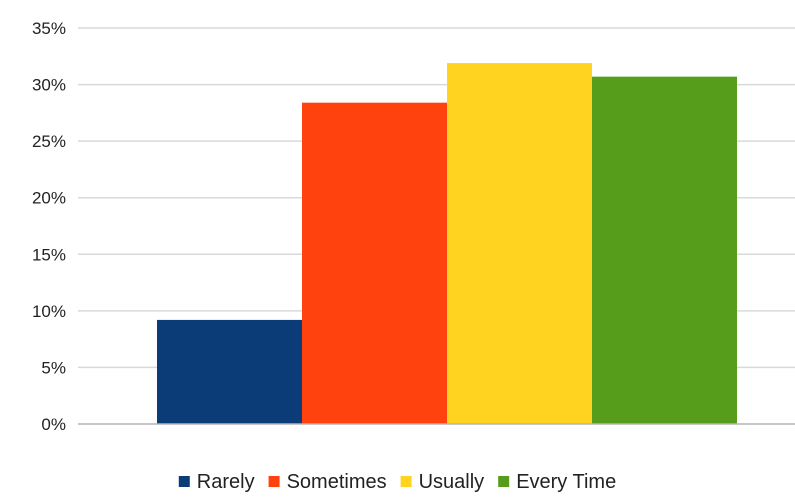  I want to click on bar-every-time, so click(664, 250).